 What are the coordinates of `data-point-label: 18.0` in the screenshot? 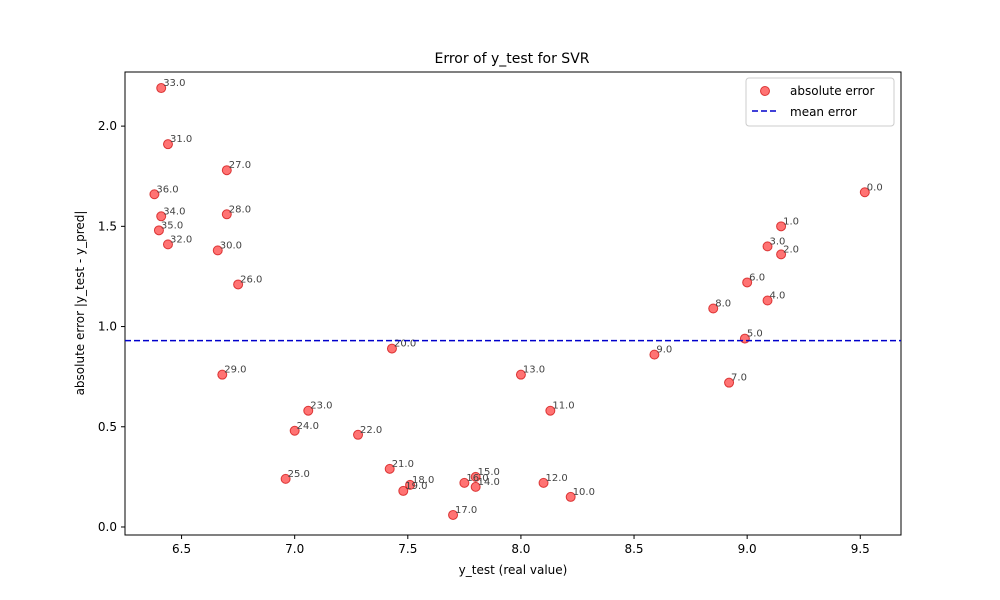 It's located at (423, 480).